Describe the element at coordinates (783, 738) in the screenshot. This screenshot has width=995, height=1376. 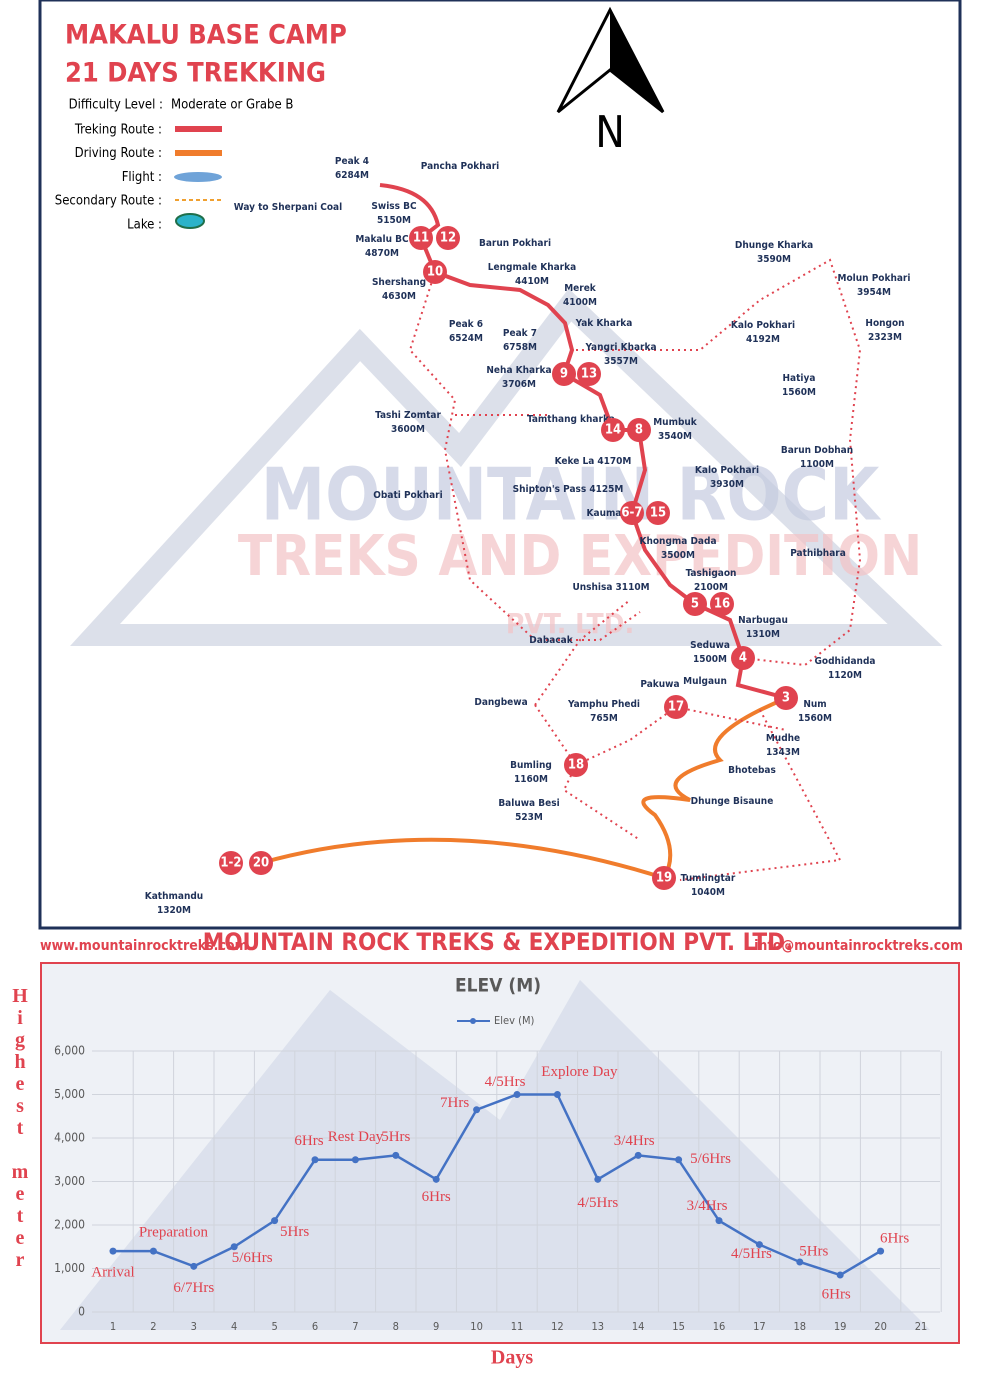
I see `place-name: Mudhe` at that location.